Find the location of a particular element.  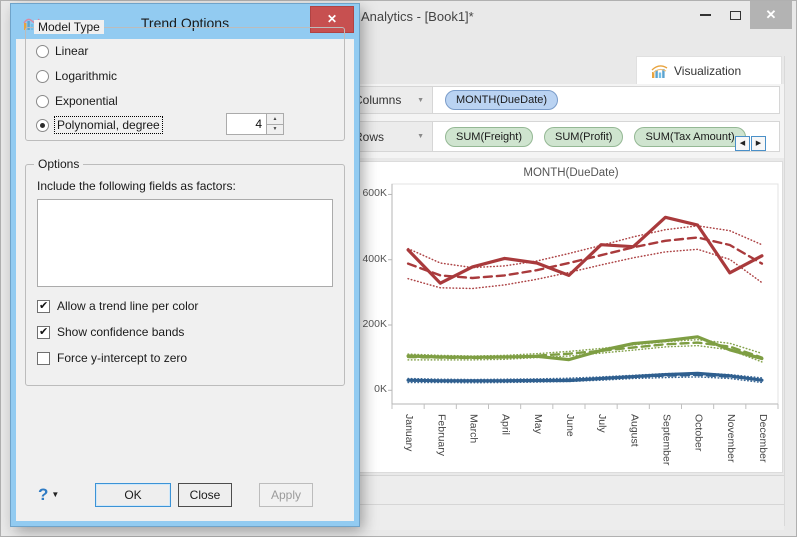

maximize-icon is located at coordinates (735, 15).